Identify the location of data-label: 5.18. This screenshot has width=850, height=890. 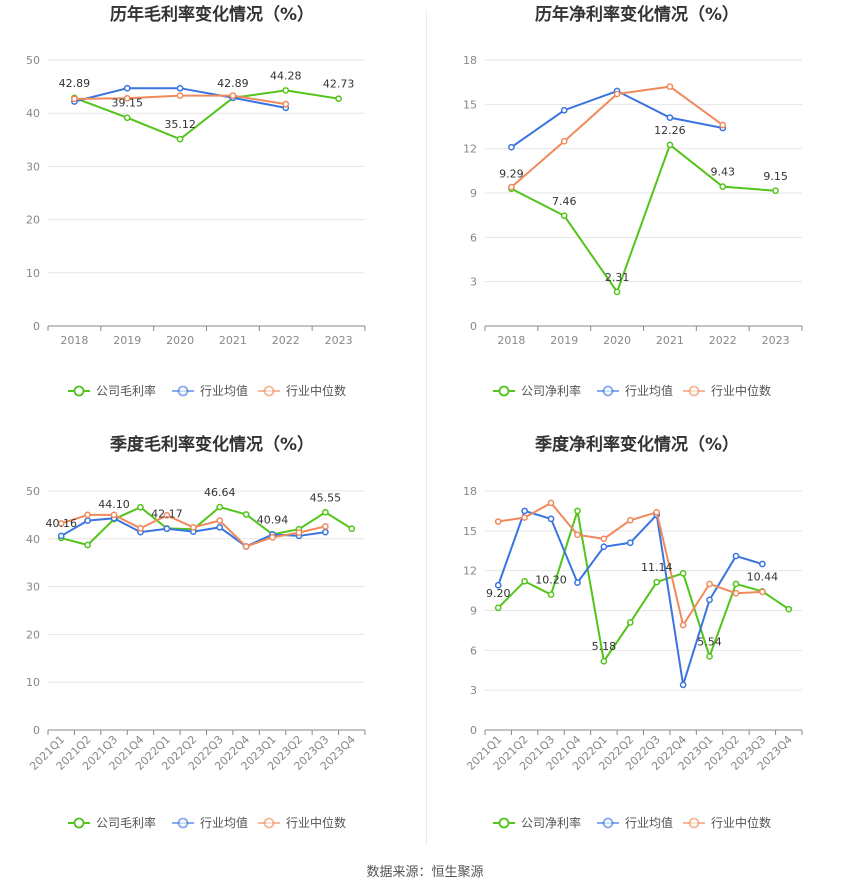
(604, 646).